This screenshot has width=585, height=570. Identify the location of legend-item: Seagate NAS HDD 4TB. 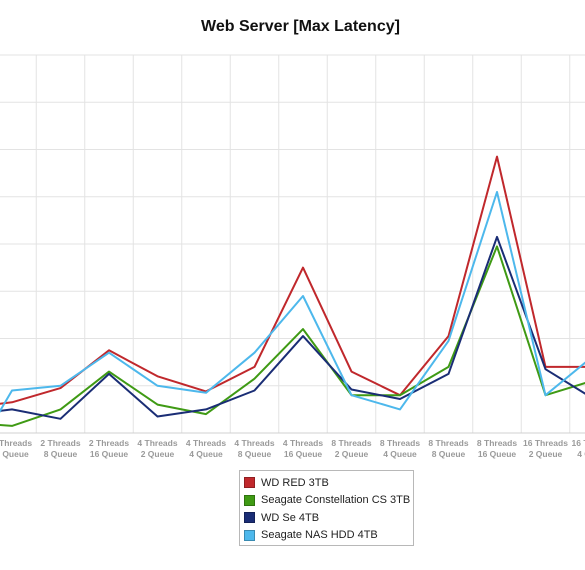
(328, 536).